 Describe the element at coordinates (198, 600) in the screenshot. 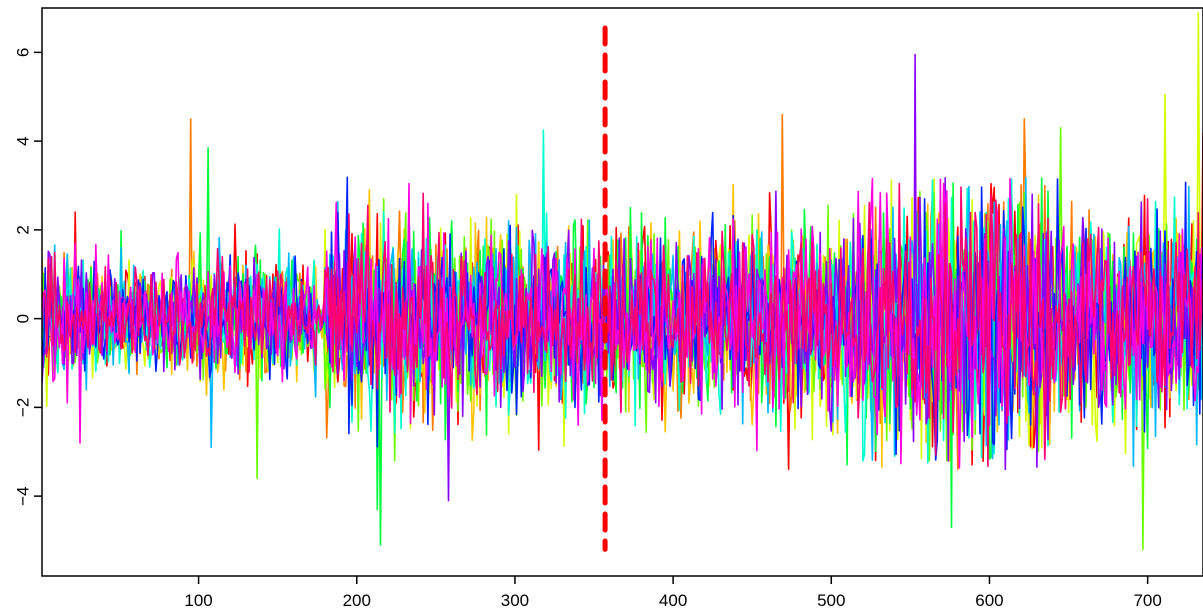

I see `x-tick-label: 100` at that location.